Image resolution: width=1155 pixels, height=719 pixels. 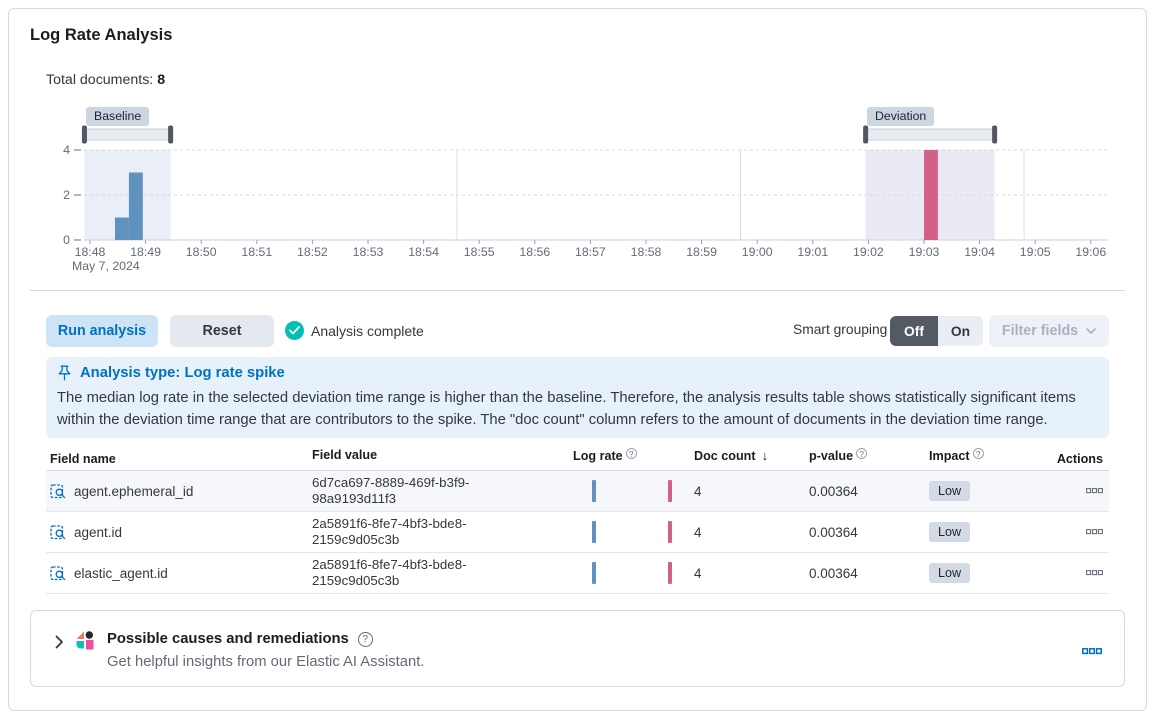 What do you see at coordinates (312, 252) in the screenshot?
I see `x-axis-label: 18:52` at bounding box center [312, 252].